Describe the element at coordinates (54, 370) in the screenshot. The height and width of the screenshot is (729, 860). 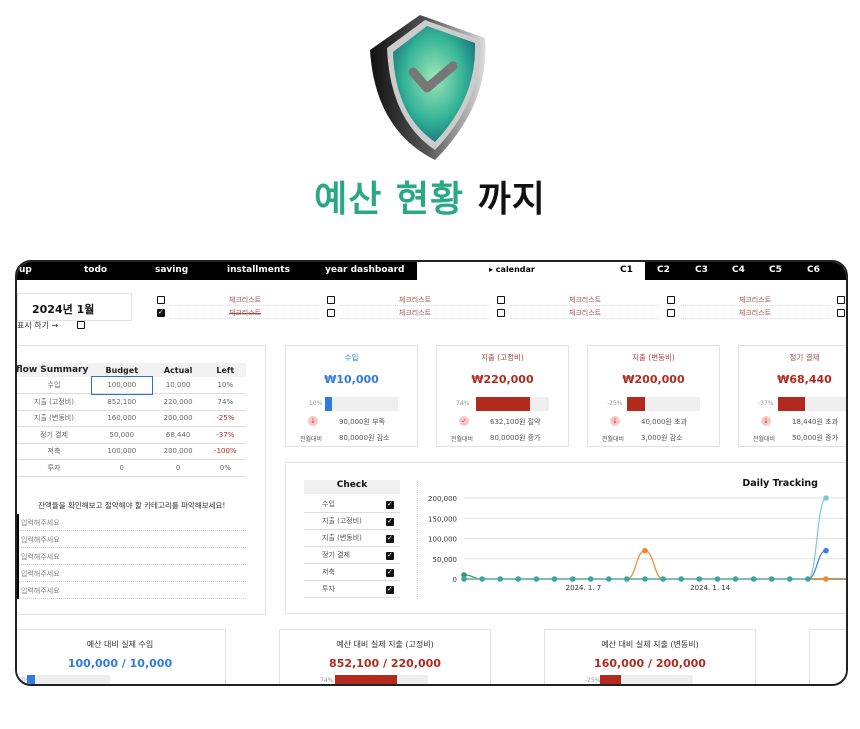
I see `summary-title: flow Summary` at that location.